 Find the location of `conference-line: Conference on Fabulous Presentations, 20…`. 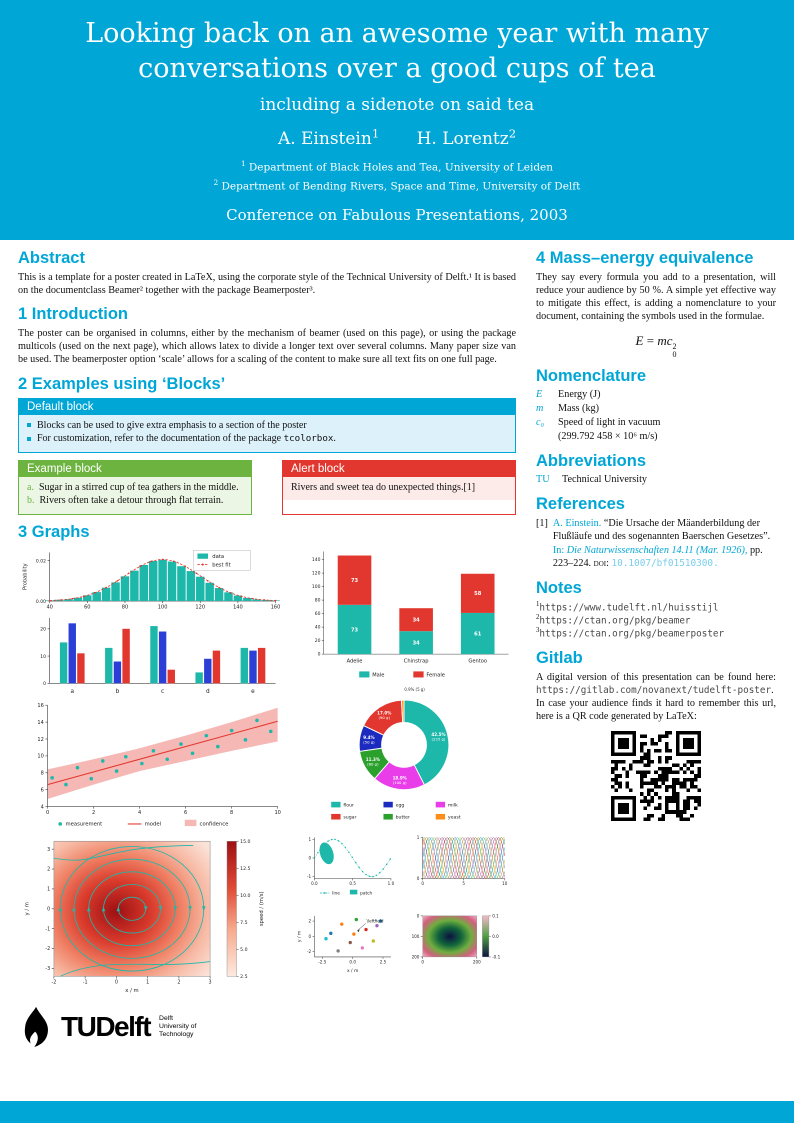

conference-line: Conference on Fabulous Presentations, 20… is located at coordinates (397, 214).